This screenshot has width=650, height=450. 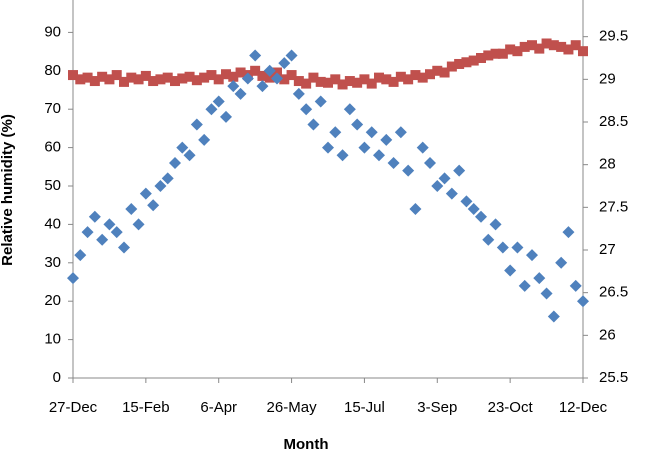 I want to click on y2-tick-label: 28, so click(x=607, y=164).